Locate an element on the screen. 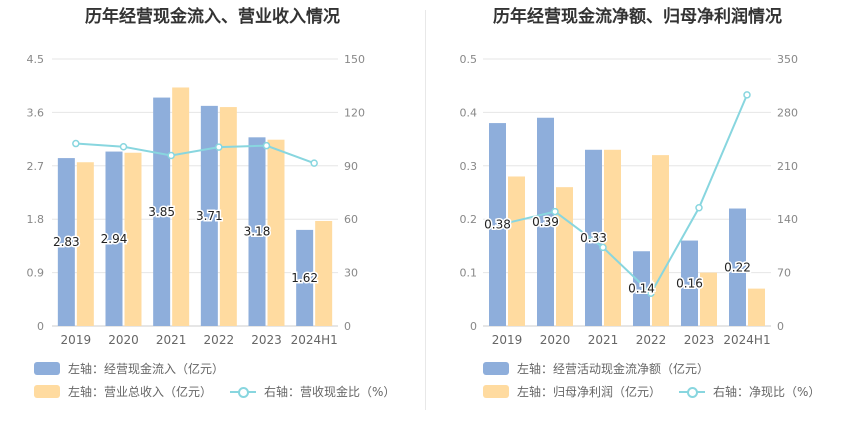  panel-divider is located at coordinates (425, 210).